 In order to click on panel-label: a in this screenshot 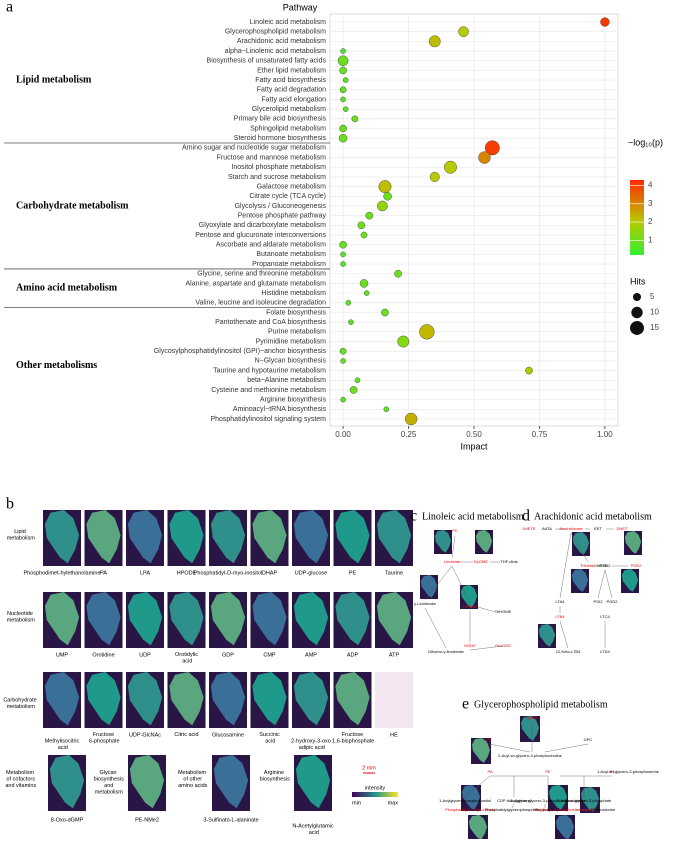, I will do `click(9, 8)`.